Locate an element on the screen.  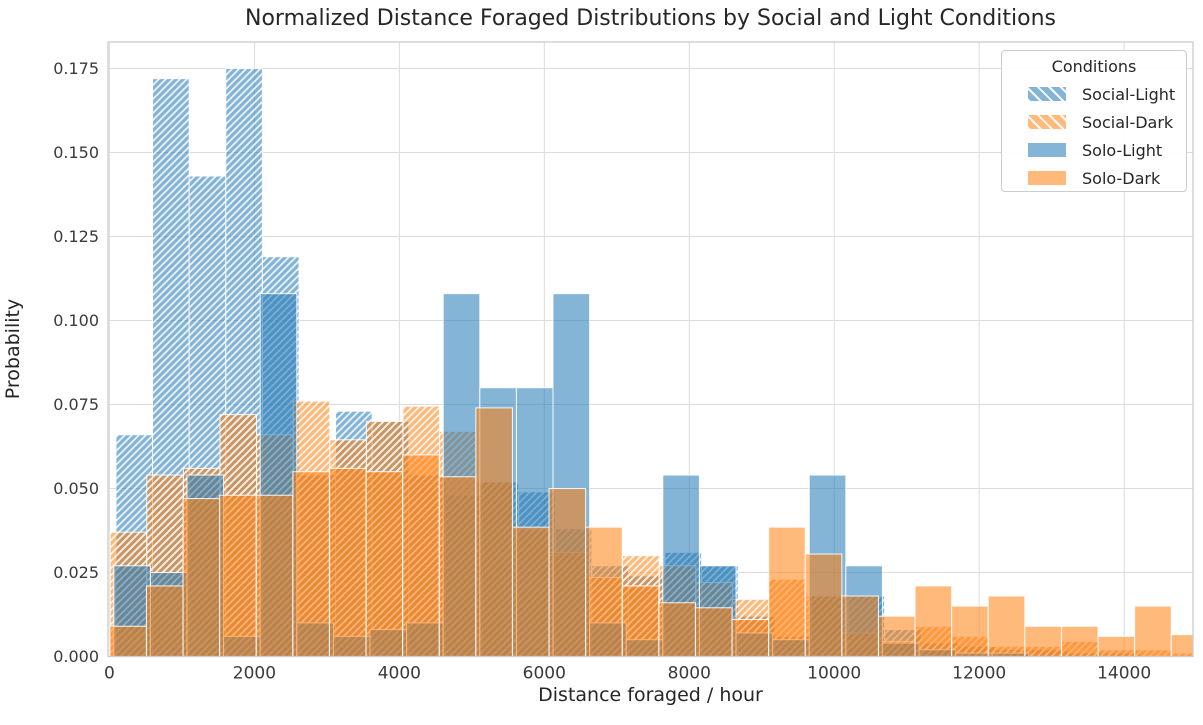
x-tick-label: 8000 is located at coordinates (689, 674).